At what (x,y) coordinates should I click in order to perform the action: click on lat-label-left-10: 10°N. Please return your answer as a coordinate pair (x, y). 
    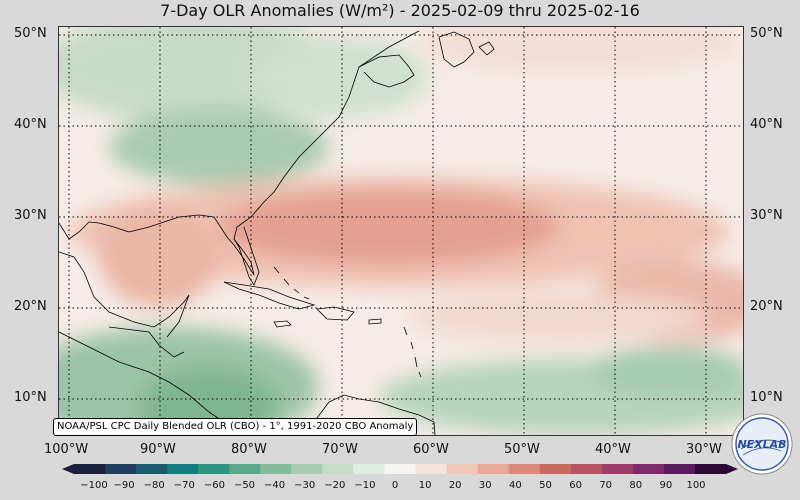
    Looking at the image, I should click on (30, 397).